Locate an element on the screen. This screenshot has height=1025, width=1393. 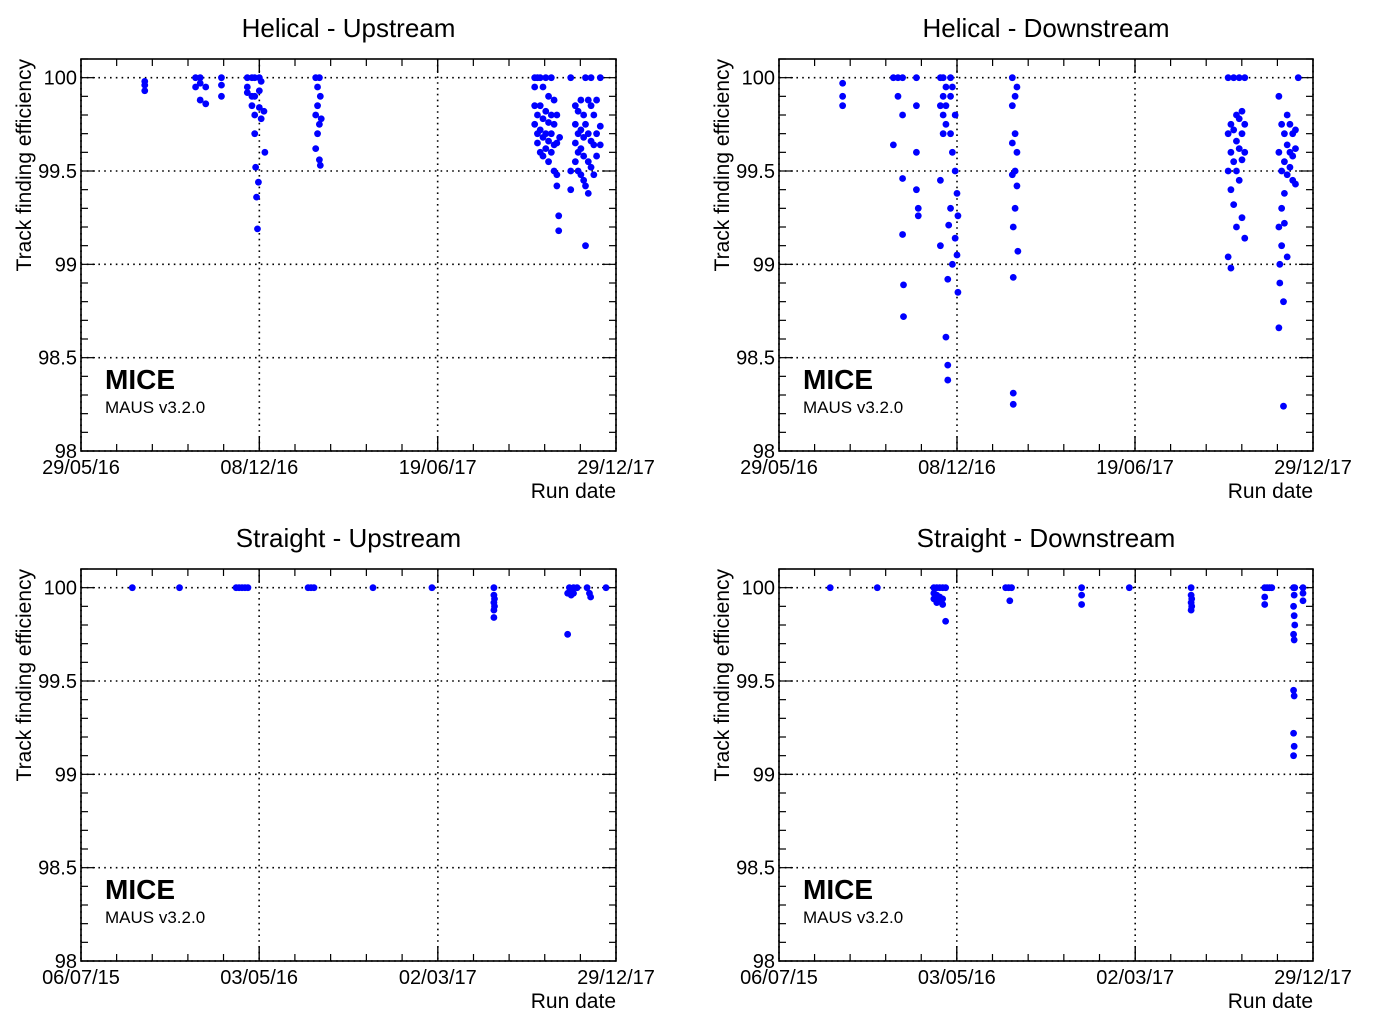
software-label: MAUS v3.2.0 is located at coordinates (853, 917).